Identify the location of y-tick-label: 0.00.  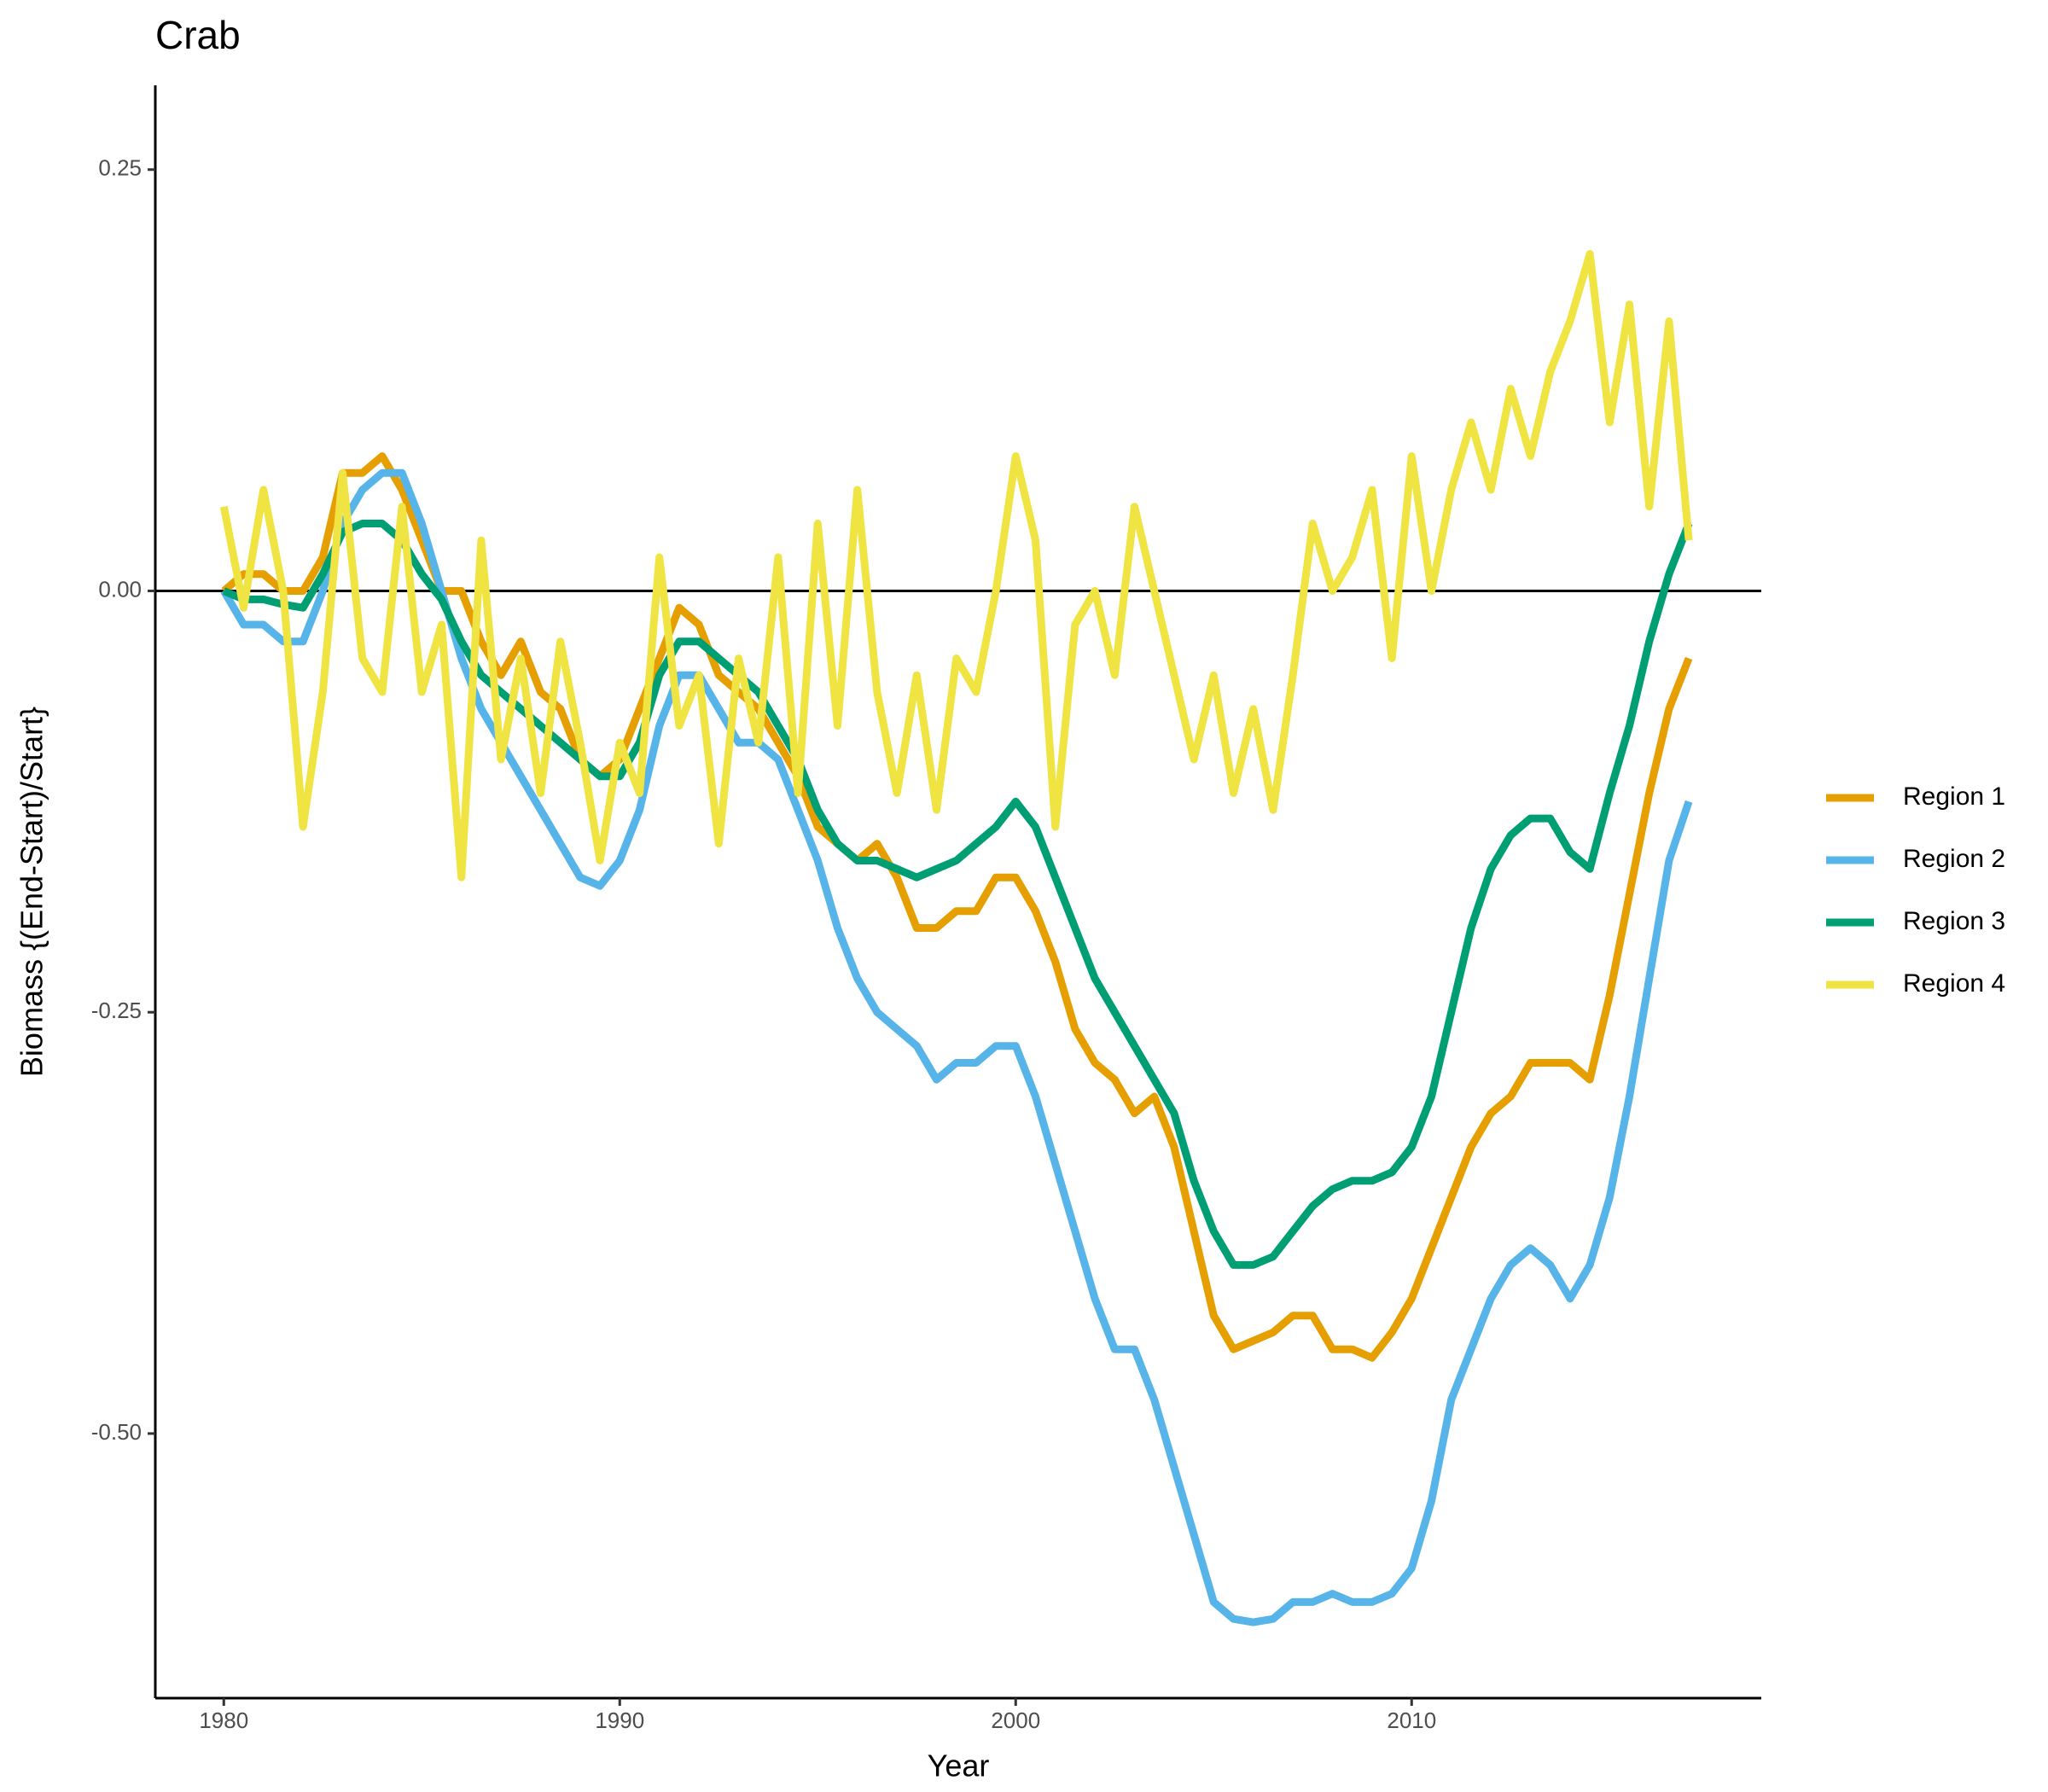
(120, 589).